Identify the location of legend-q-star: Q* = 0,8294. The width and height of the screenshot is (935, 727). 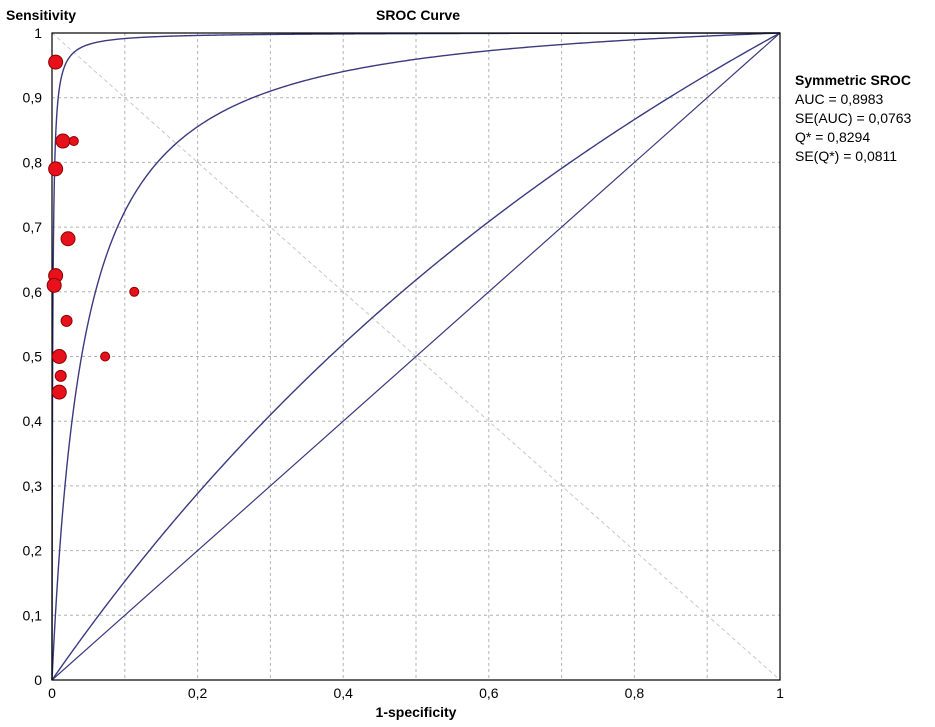
(832, 137).